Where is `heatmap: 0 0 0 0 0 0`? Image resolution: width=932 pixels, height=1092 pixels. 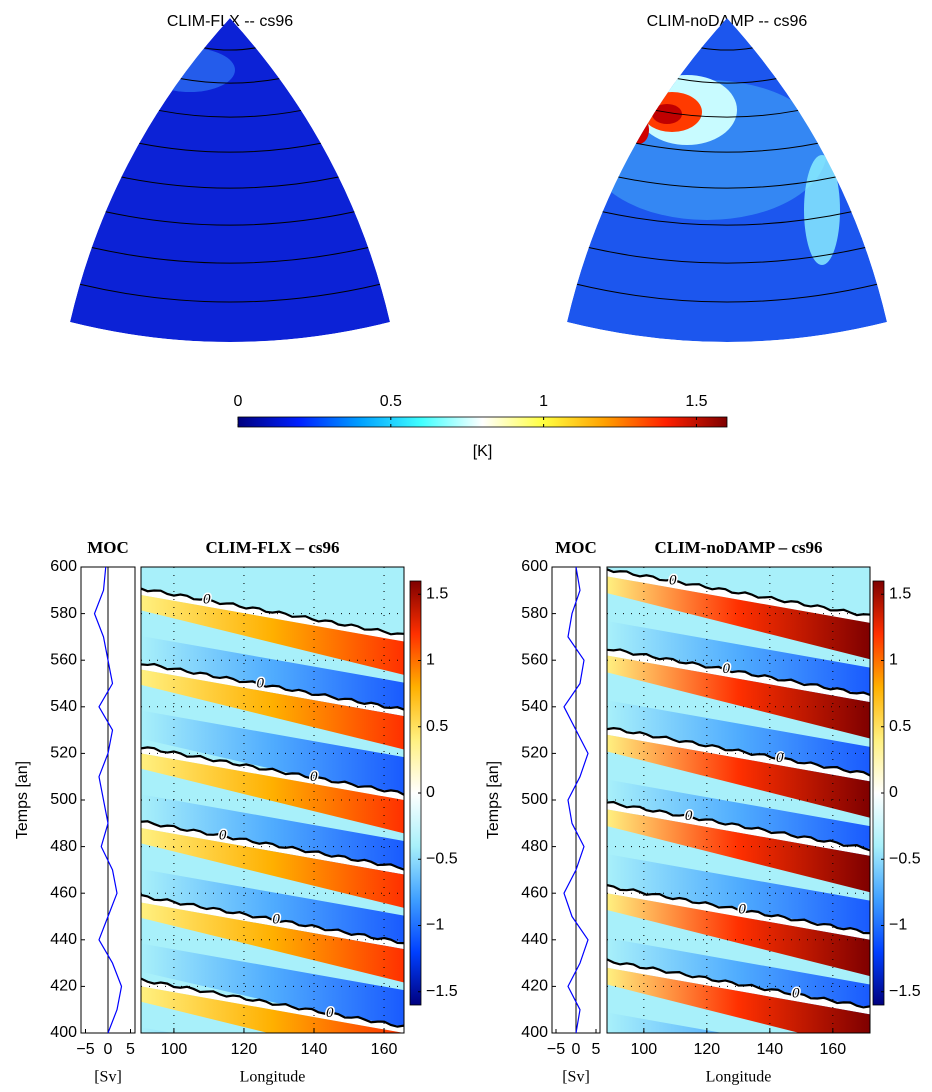 heatmap: 0 0 0 0 0 0 is located at coordinates (272, 800).